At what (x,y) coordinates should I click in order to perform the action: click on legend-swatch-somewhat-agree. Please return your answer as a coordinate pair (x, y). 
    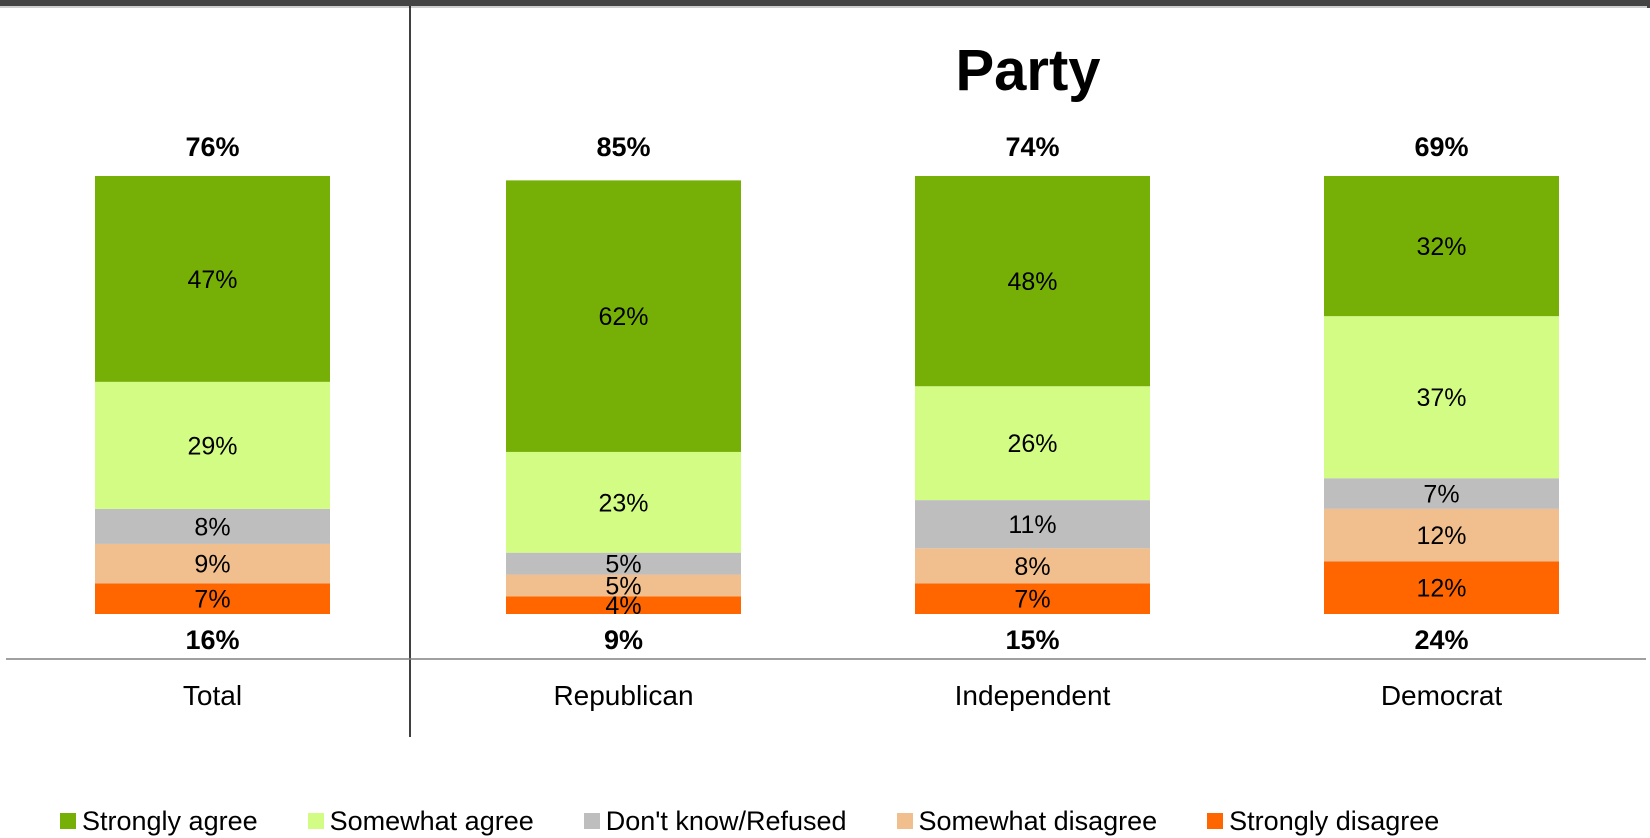
    Looking at the image, I should click on (315, 821).